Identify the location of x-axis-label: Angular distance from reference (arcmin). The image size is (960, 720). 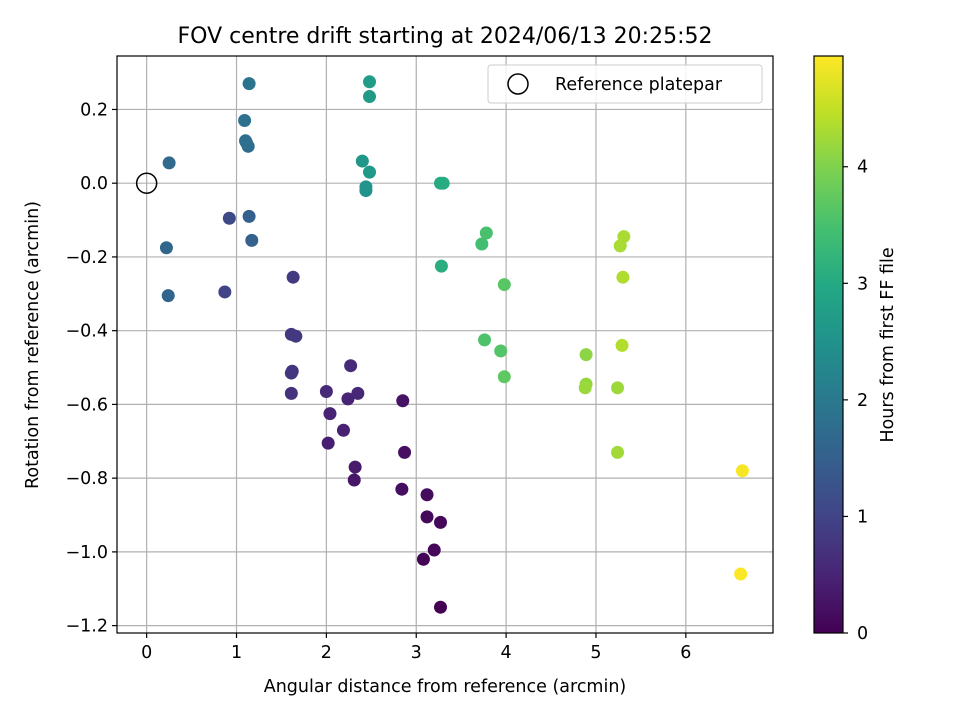
(445, 687).